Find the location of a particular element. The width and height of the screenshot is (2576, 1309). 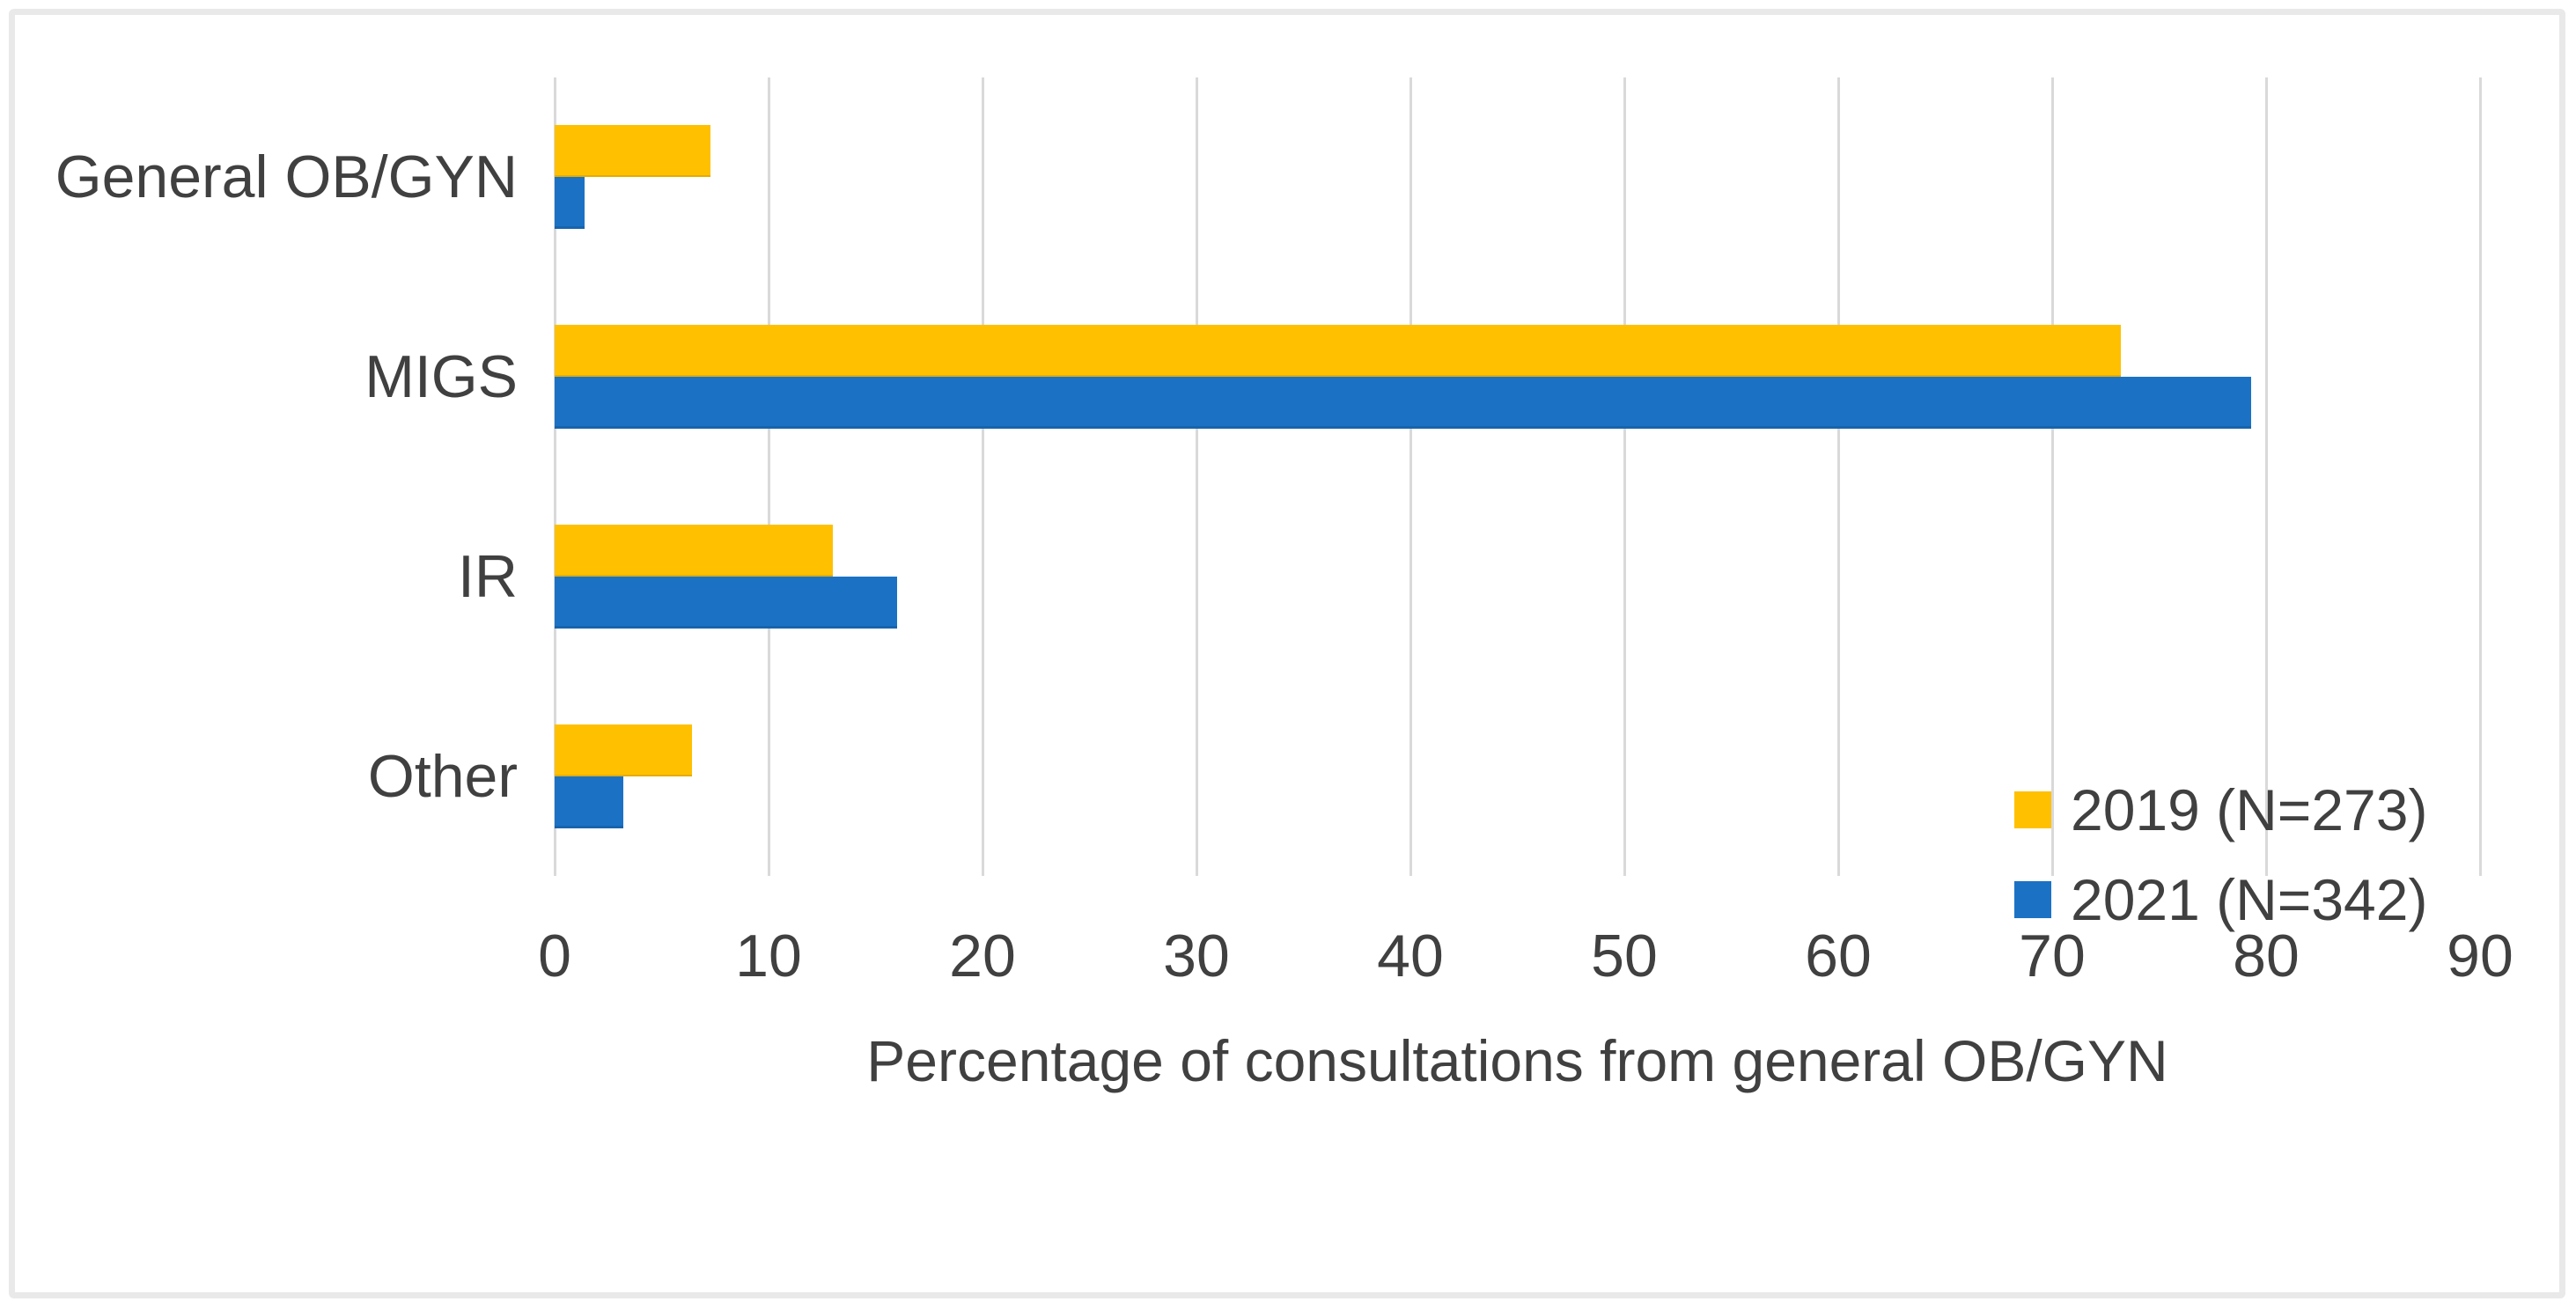

bar-2019-migs is located at coordinates (1338, 351).